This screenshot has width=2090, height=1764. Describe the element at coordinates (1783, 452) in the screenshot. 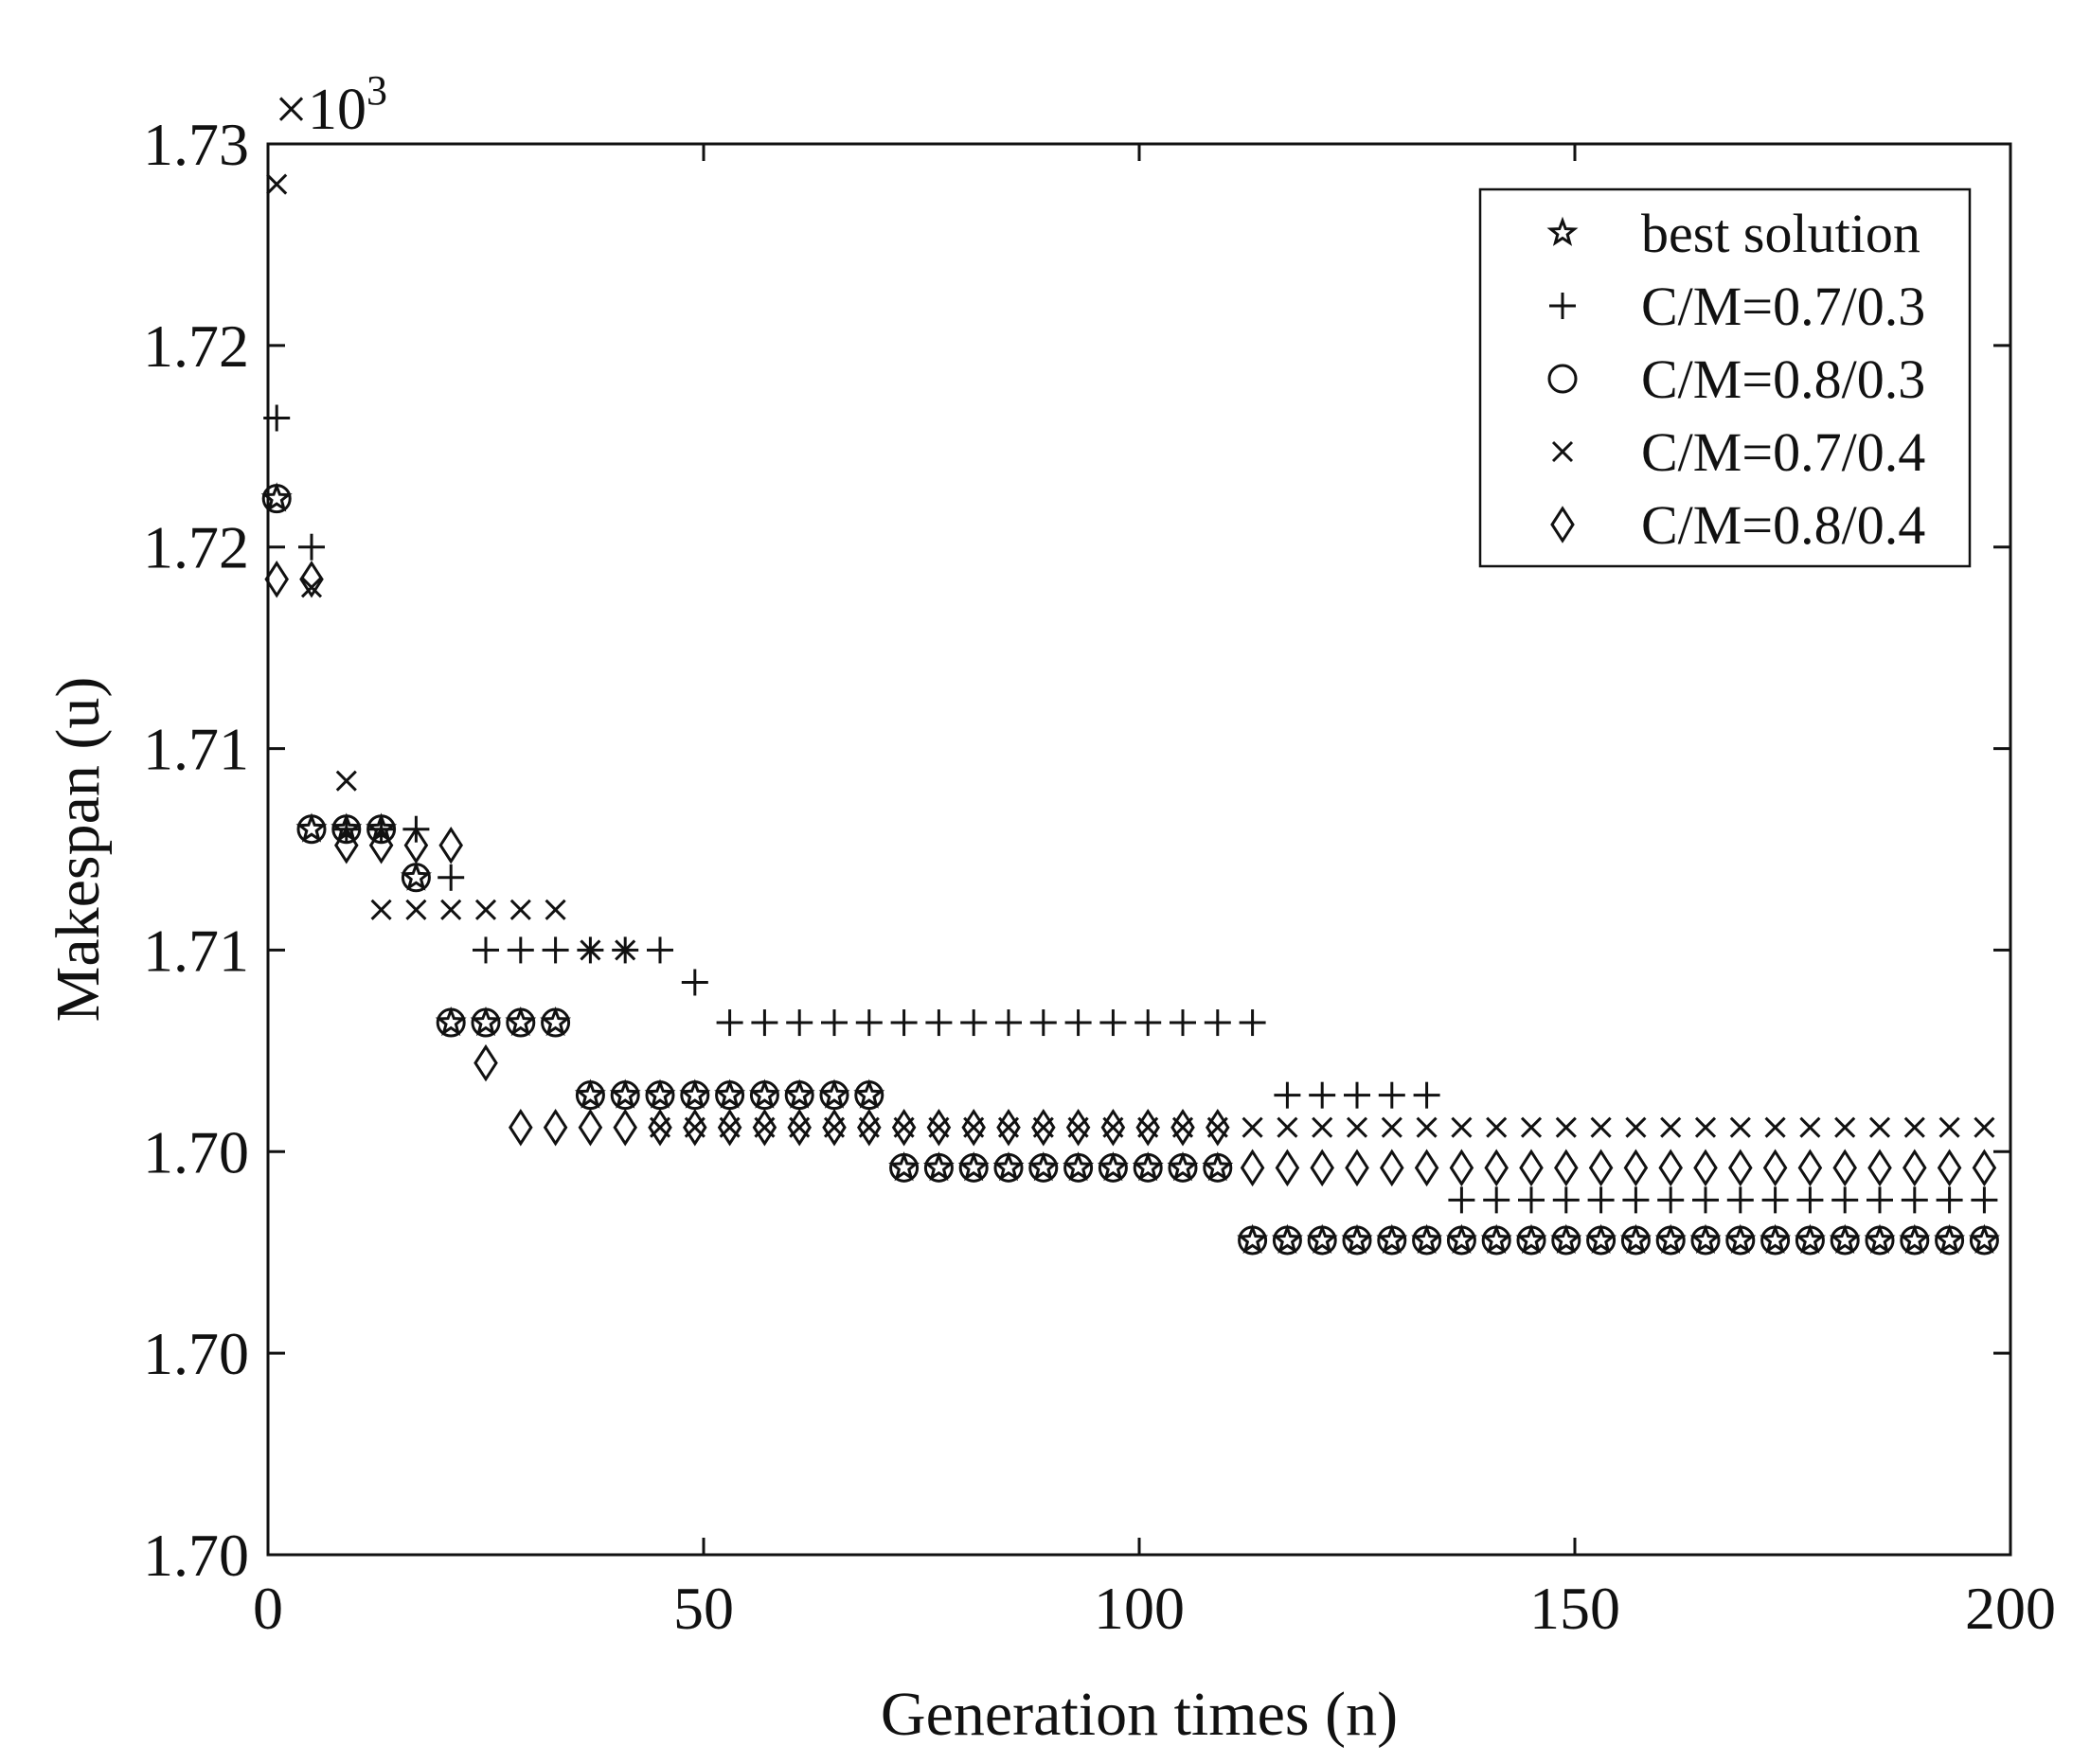

I see `legend-label: C/M=0.7/0.4` at that location.